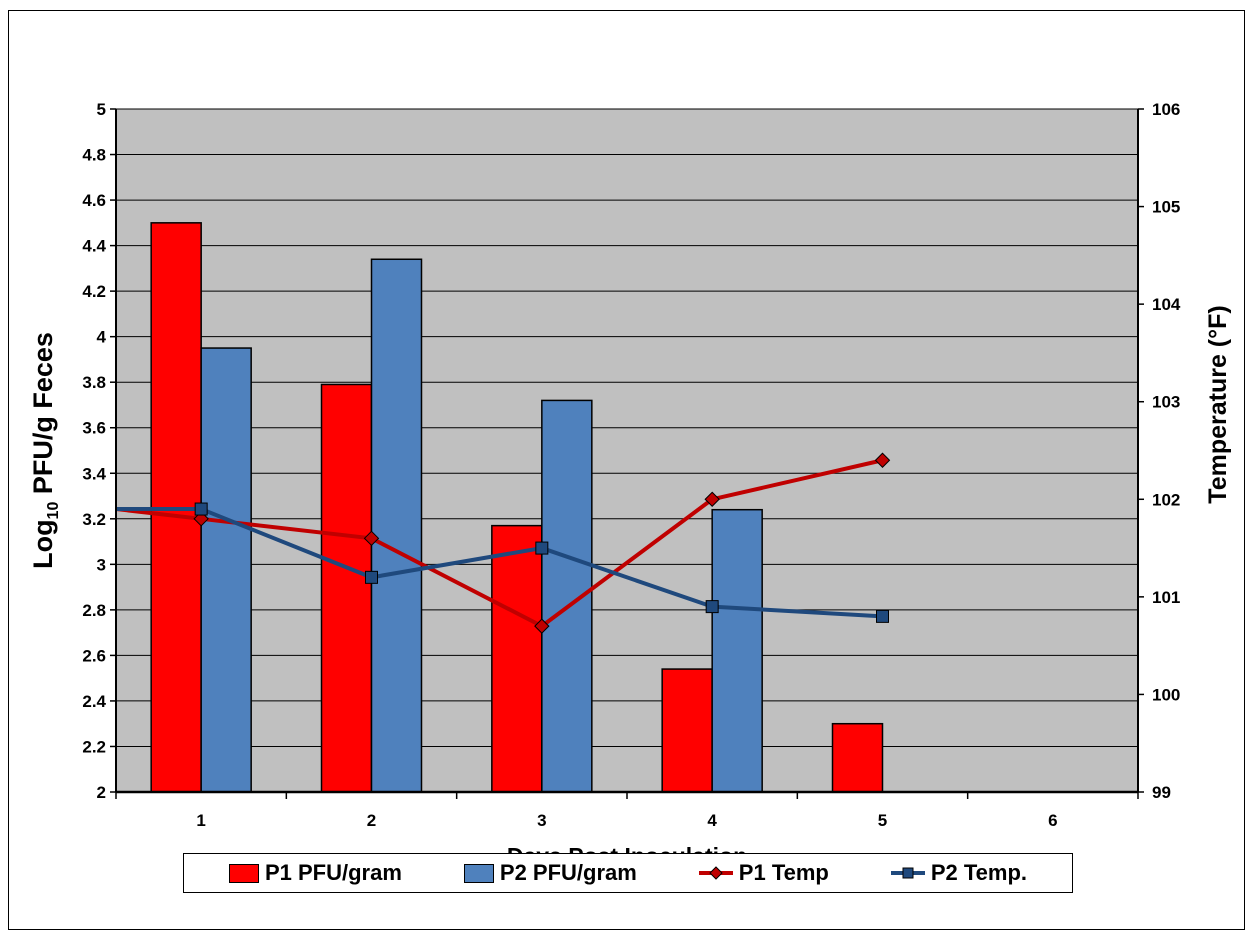 The width and height of the screenshot is (1259, 943). Describe the element at coordinates (712, 820) in the screenshot. I see `x-tick-label: 4` at that location.